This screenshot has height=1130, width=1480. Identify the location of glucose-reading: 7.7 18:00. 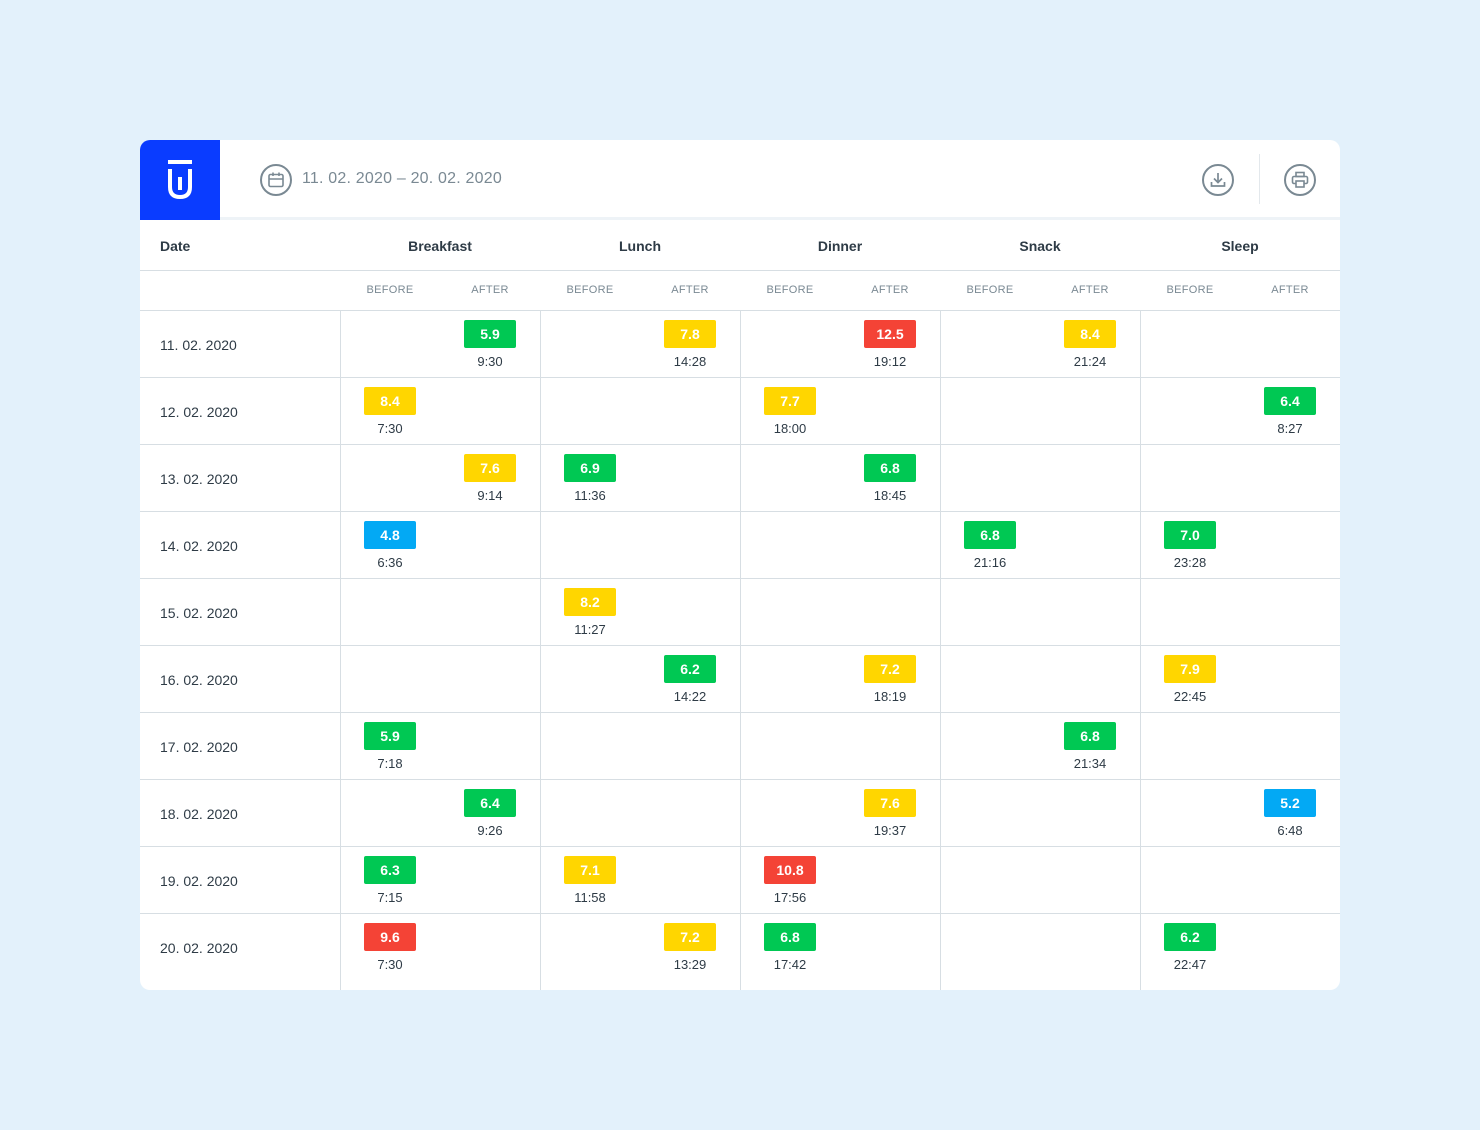
(790, 411).